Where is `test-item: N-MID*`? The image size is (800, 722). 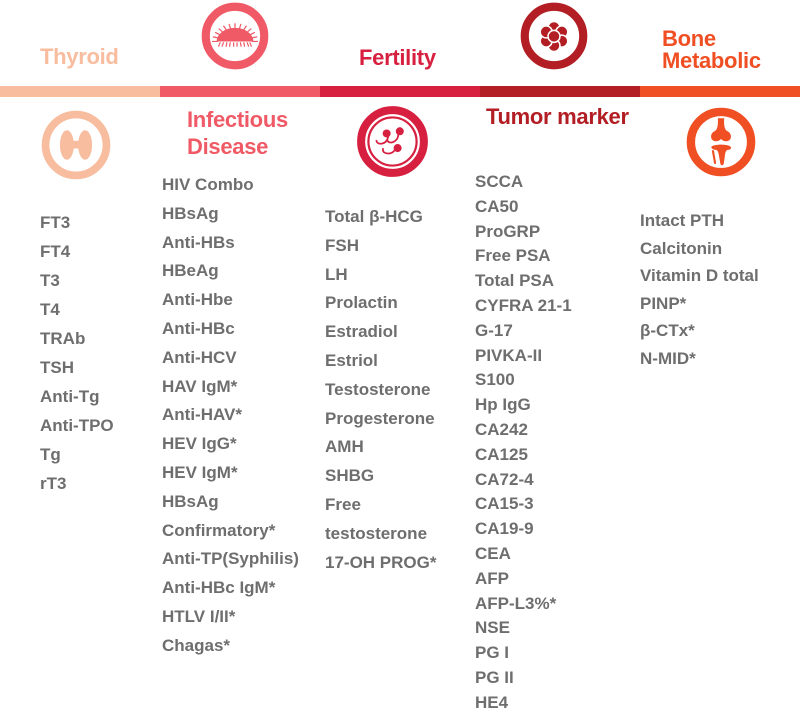
test-item: N-MID* is located at coordinates (668, 358).